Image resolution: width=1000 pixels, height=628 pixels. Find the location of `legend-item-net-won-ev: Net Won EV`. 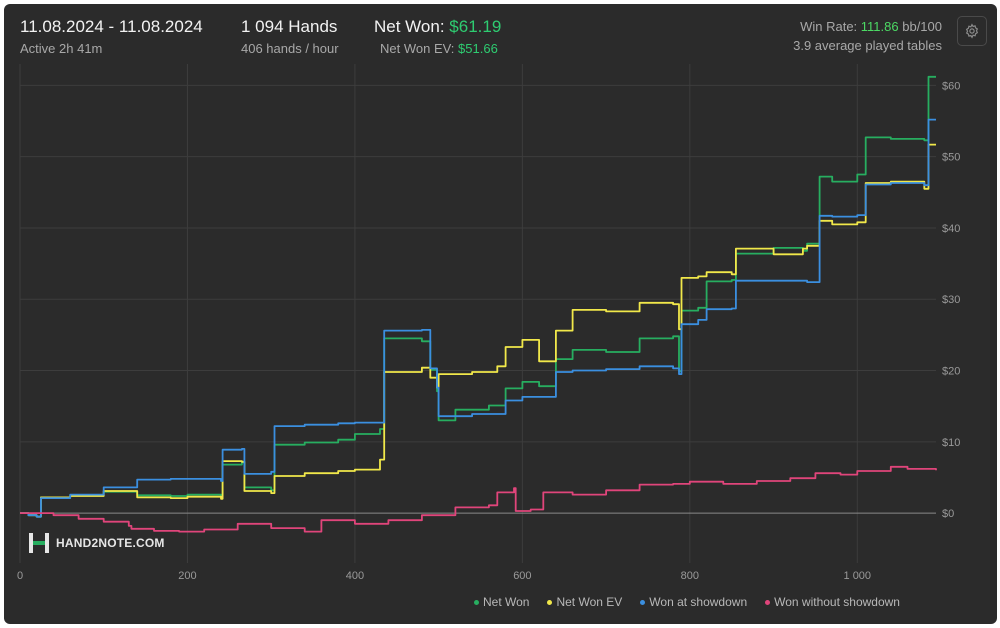

legend-item-net-won-ev: Net Won EV is located at coordinates (584, 602).